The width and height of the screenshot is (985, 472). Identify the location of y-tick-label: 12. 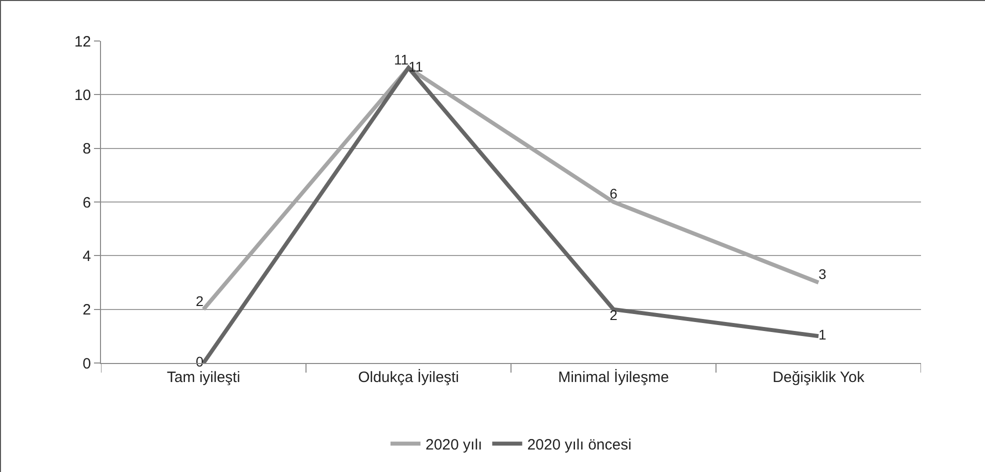
(82, 41).